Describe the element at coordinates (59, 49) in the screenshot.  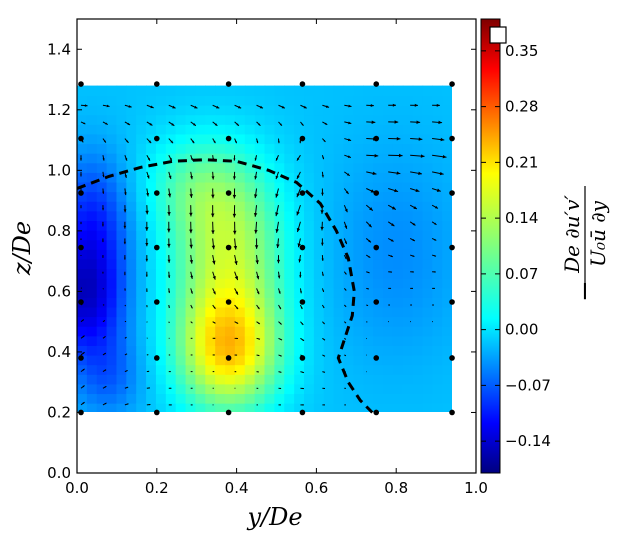
I see `y-tick-label: 1.4` at that location.